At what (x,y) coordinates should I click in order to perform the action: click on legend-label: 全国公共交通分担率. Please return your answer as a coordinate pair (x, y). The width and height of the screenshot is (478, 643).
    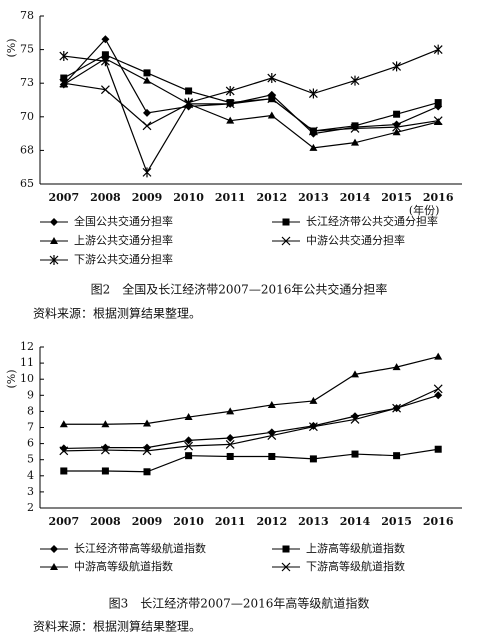
    Looking at the image, I should click on (123, 221).